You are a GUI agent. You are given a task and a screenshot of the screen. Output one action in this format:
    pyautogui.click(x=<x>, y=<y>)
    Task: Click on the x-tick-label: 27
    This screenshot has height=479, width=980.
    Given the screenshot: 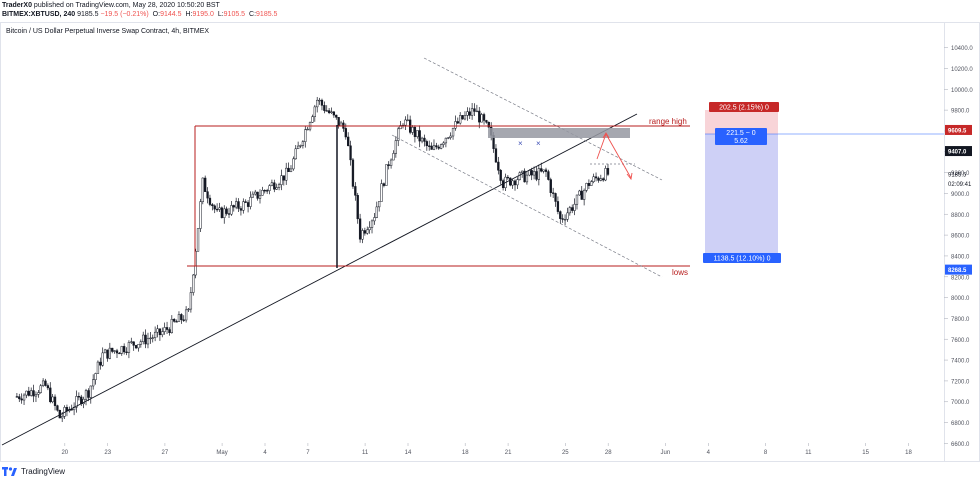 What is the action you would take?
    pyautogui.click(x=165, y=453)
    